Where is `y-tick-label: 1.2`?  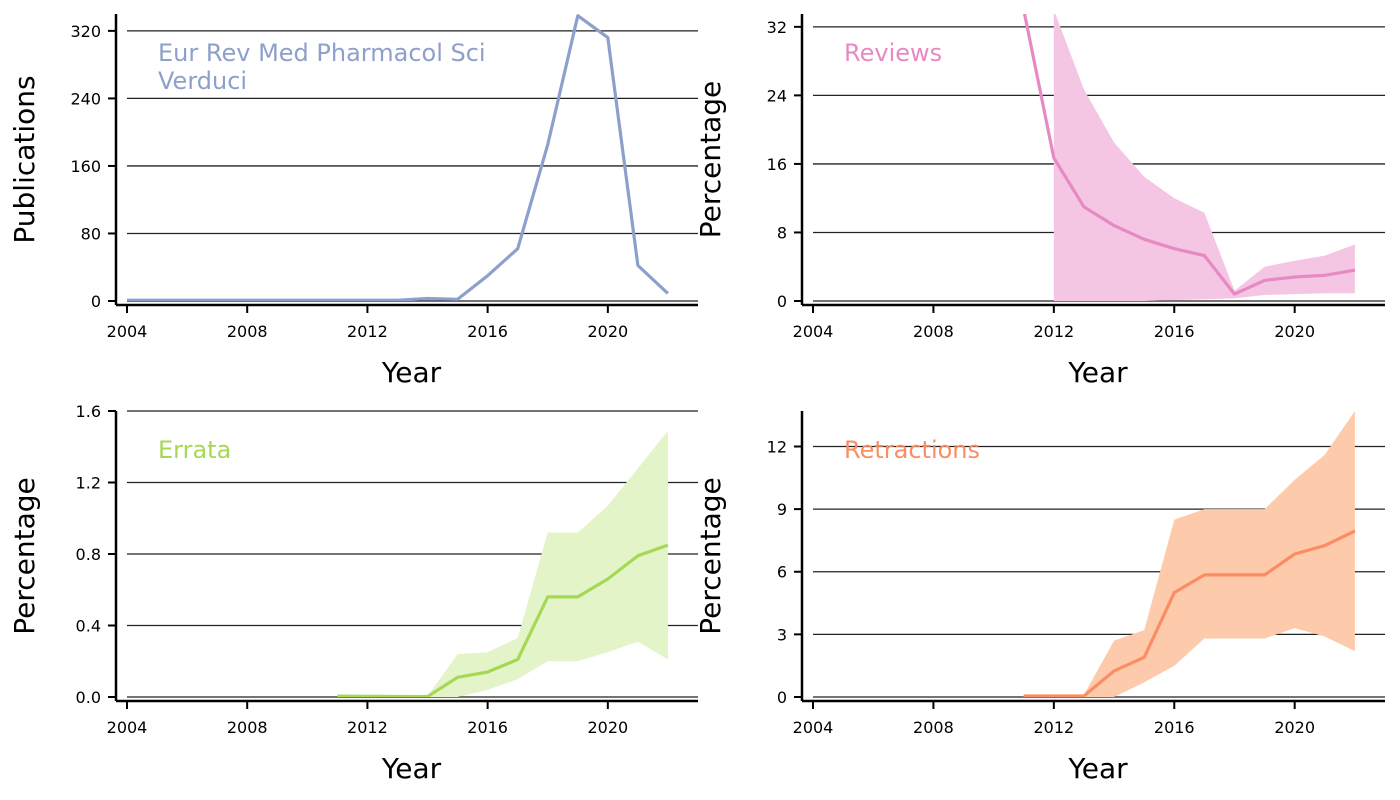 y-tick-label: 1.2 is located at coordinates (88, 483).